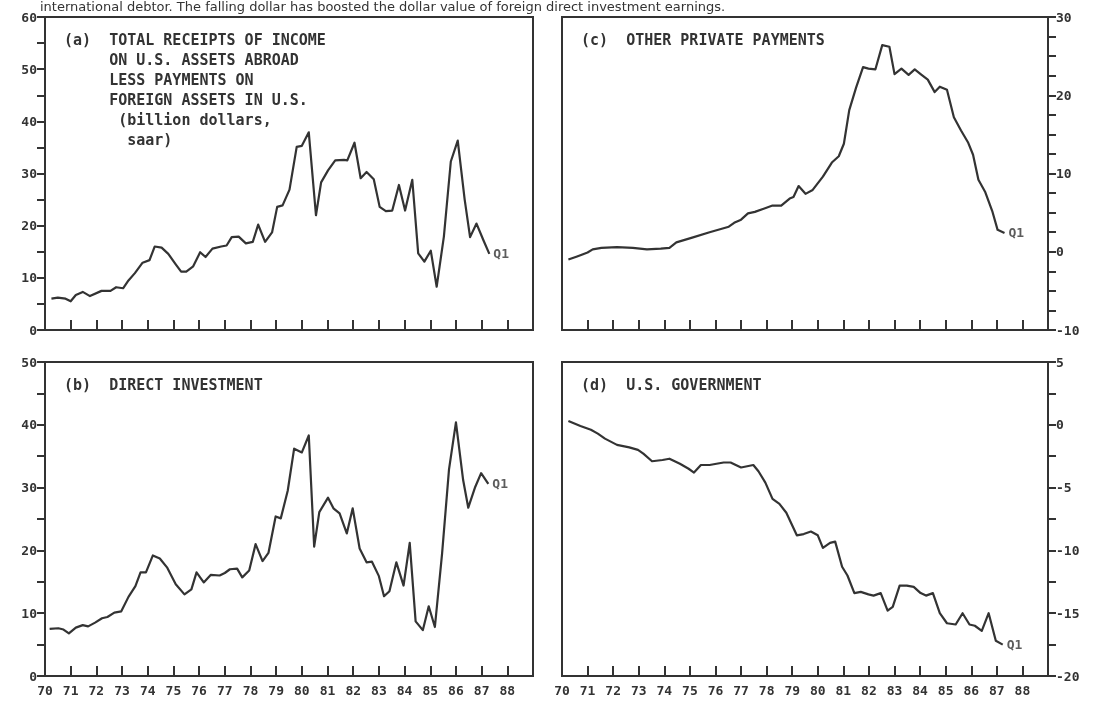  I want to click on y-tick-label: 60, so click(29, 17).